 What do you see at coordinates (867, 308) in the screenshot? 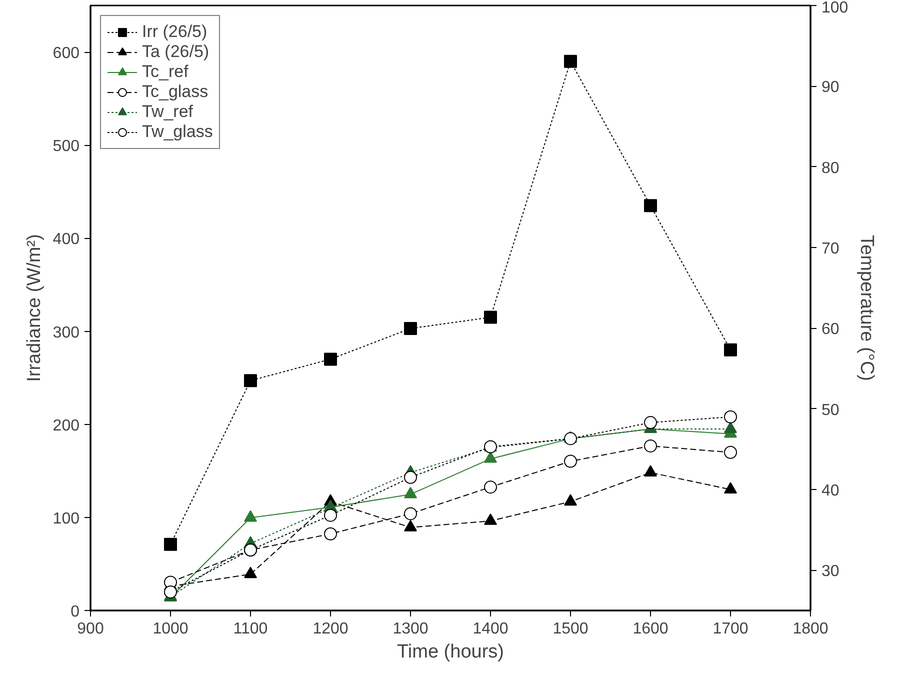
I see `y2-axis-title: Temperature (°C)` at bounding box center [867, 308].